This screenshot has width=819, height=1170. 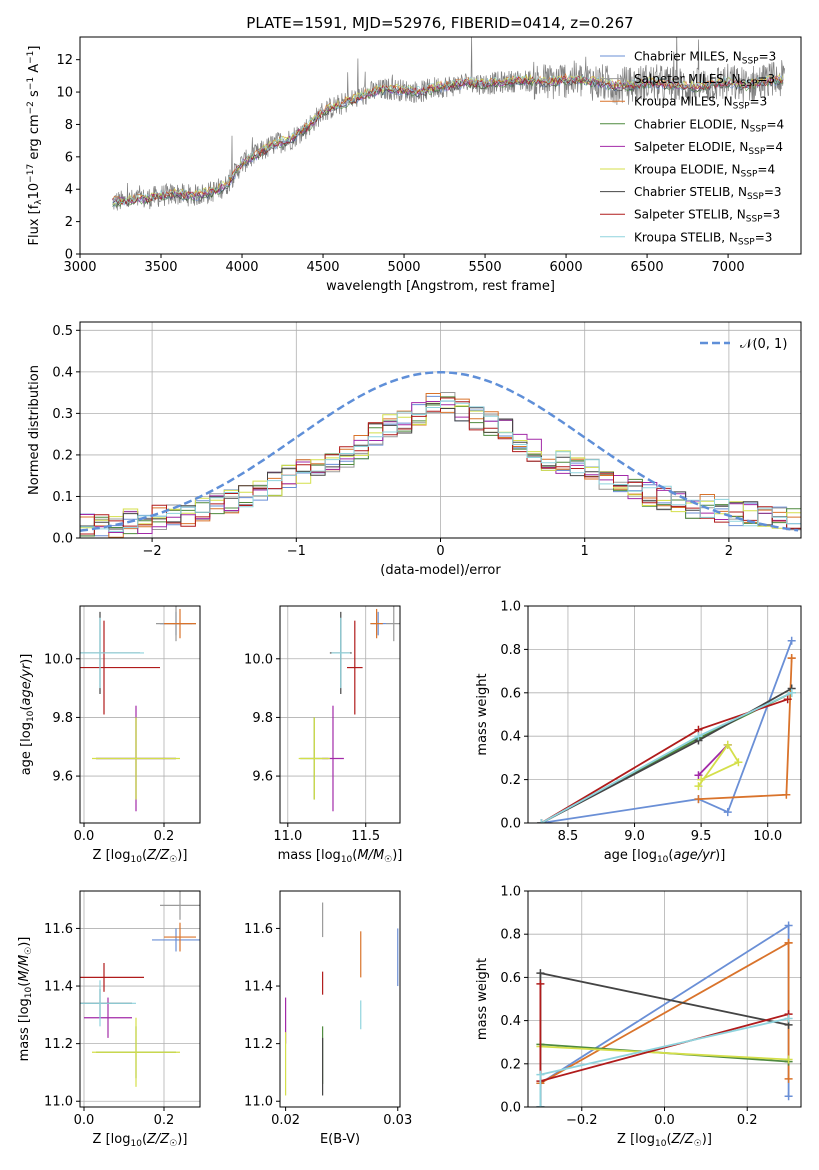 I want to click on legend-entry: Kroupa ELODIE, NSSP=4, so click(x=704, y=171).